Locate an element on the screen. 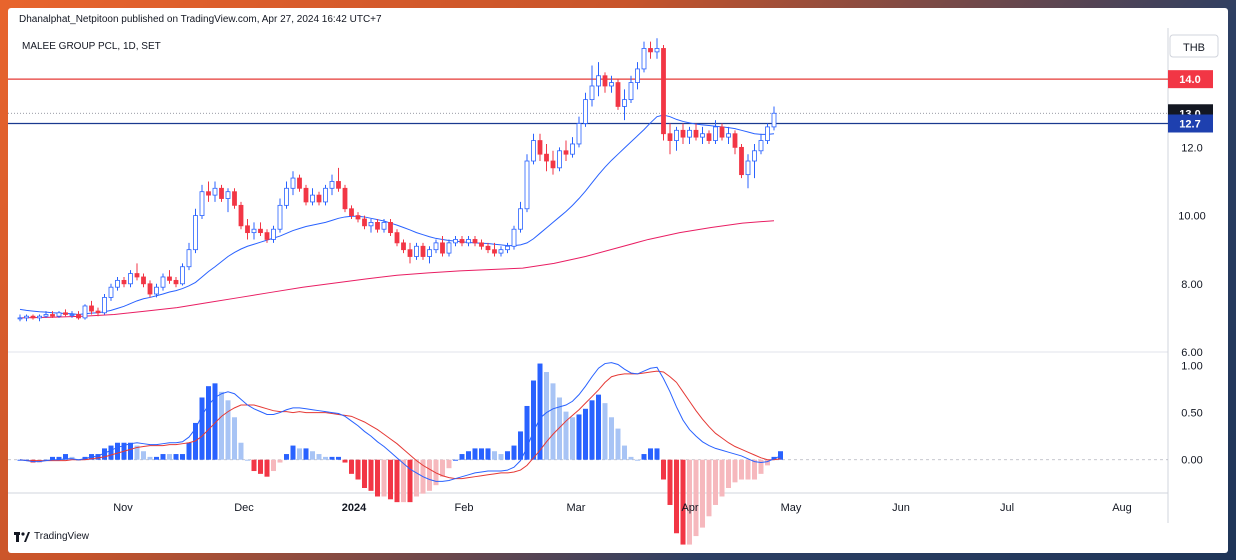 This screenshot has height=560, width=1236. time-tick-label: Apr is located at coordinates (689, 508).